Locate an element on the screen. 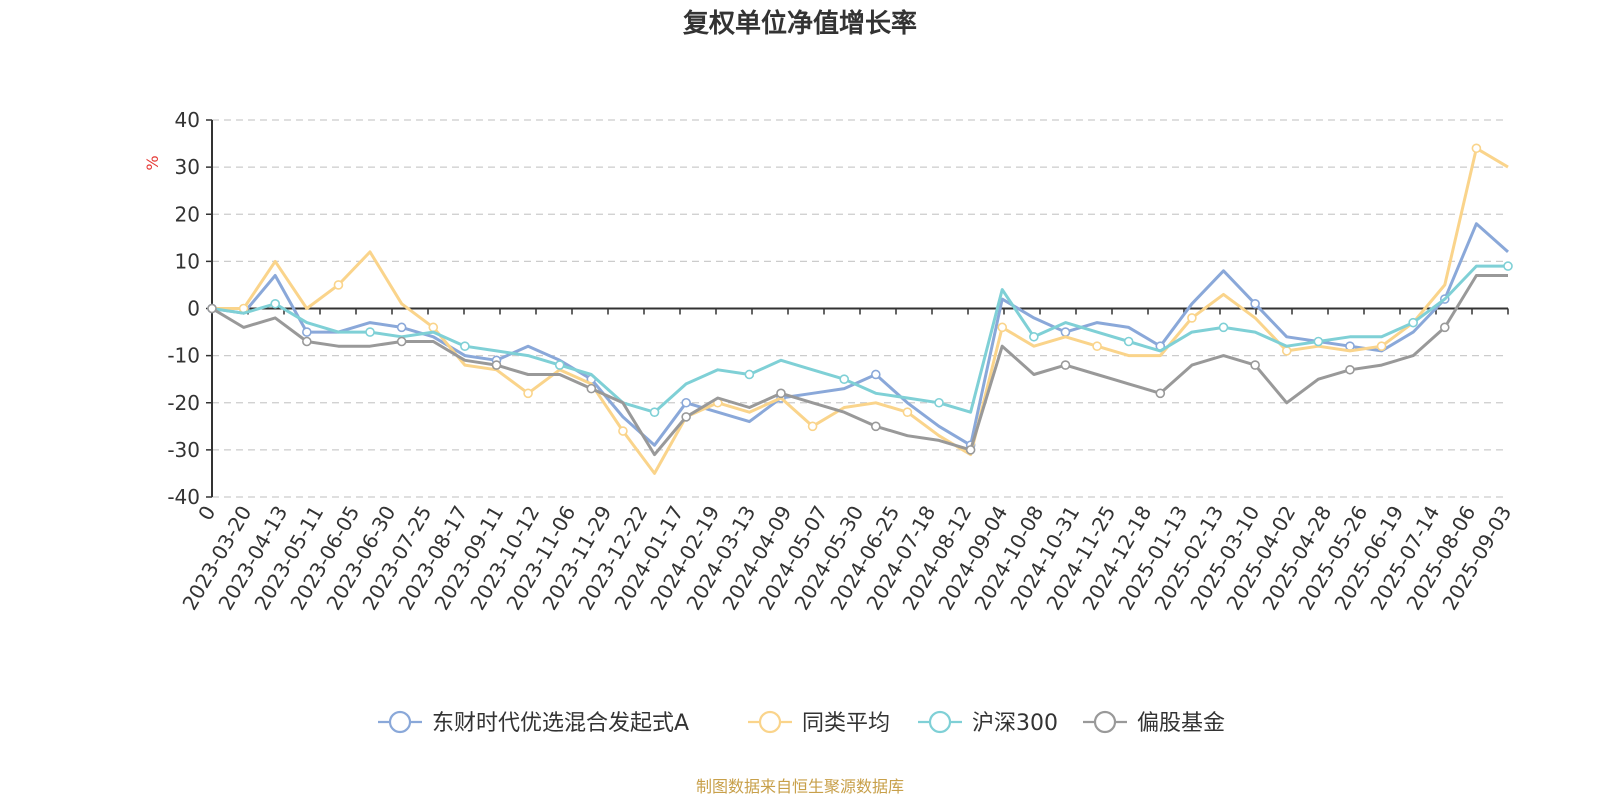  legend-item: 沪深300 is located at coordinates (988, 723).